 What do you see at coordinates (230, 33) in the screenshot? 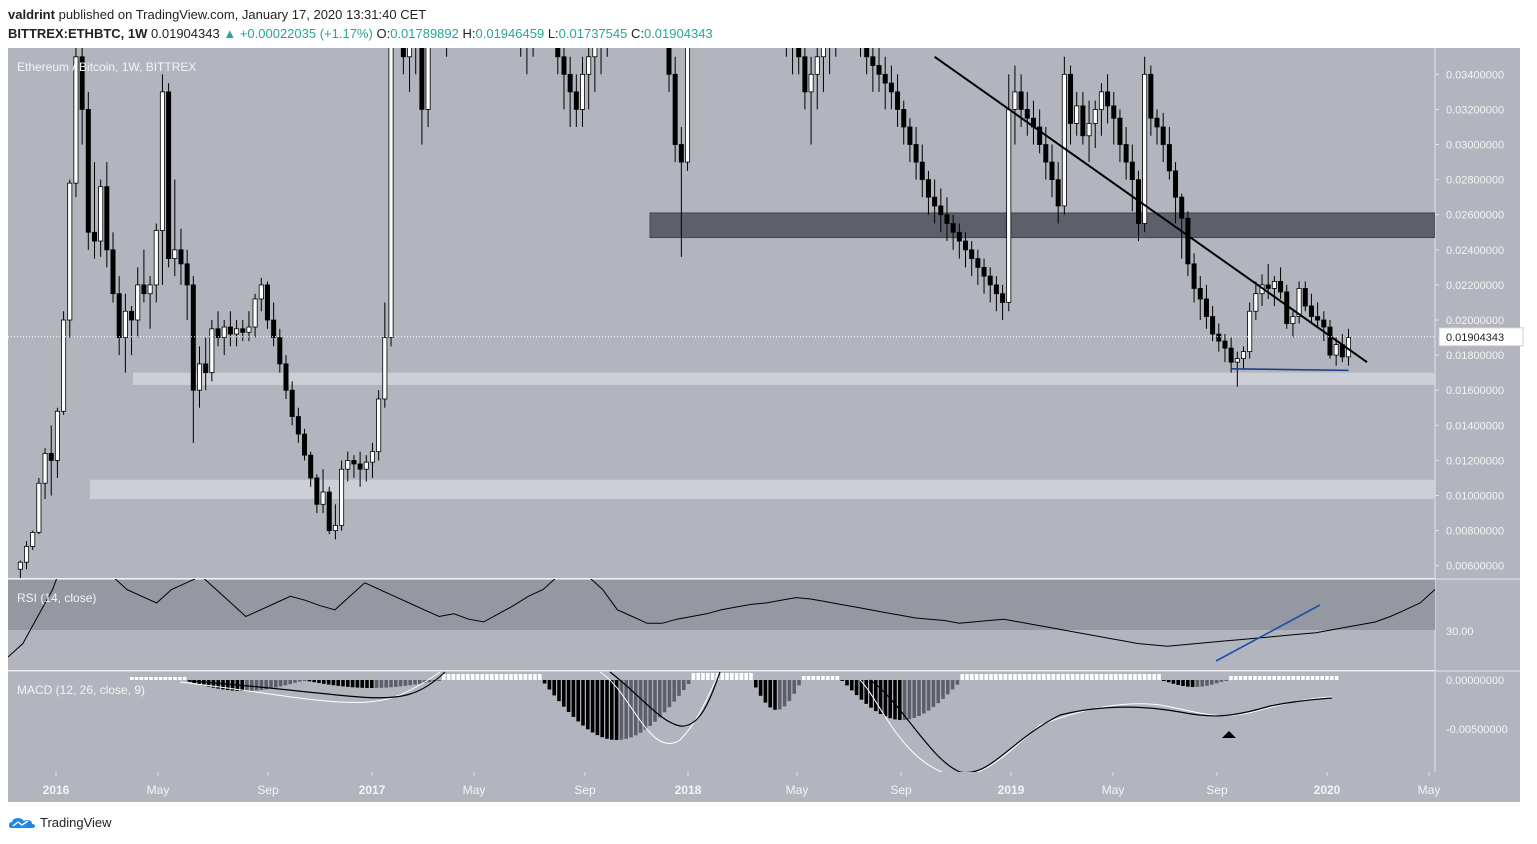
I see `up-arrow-icon: ▲` at bounding box center [230, 33].